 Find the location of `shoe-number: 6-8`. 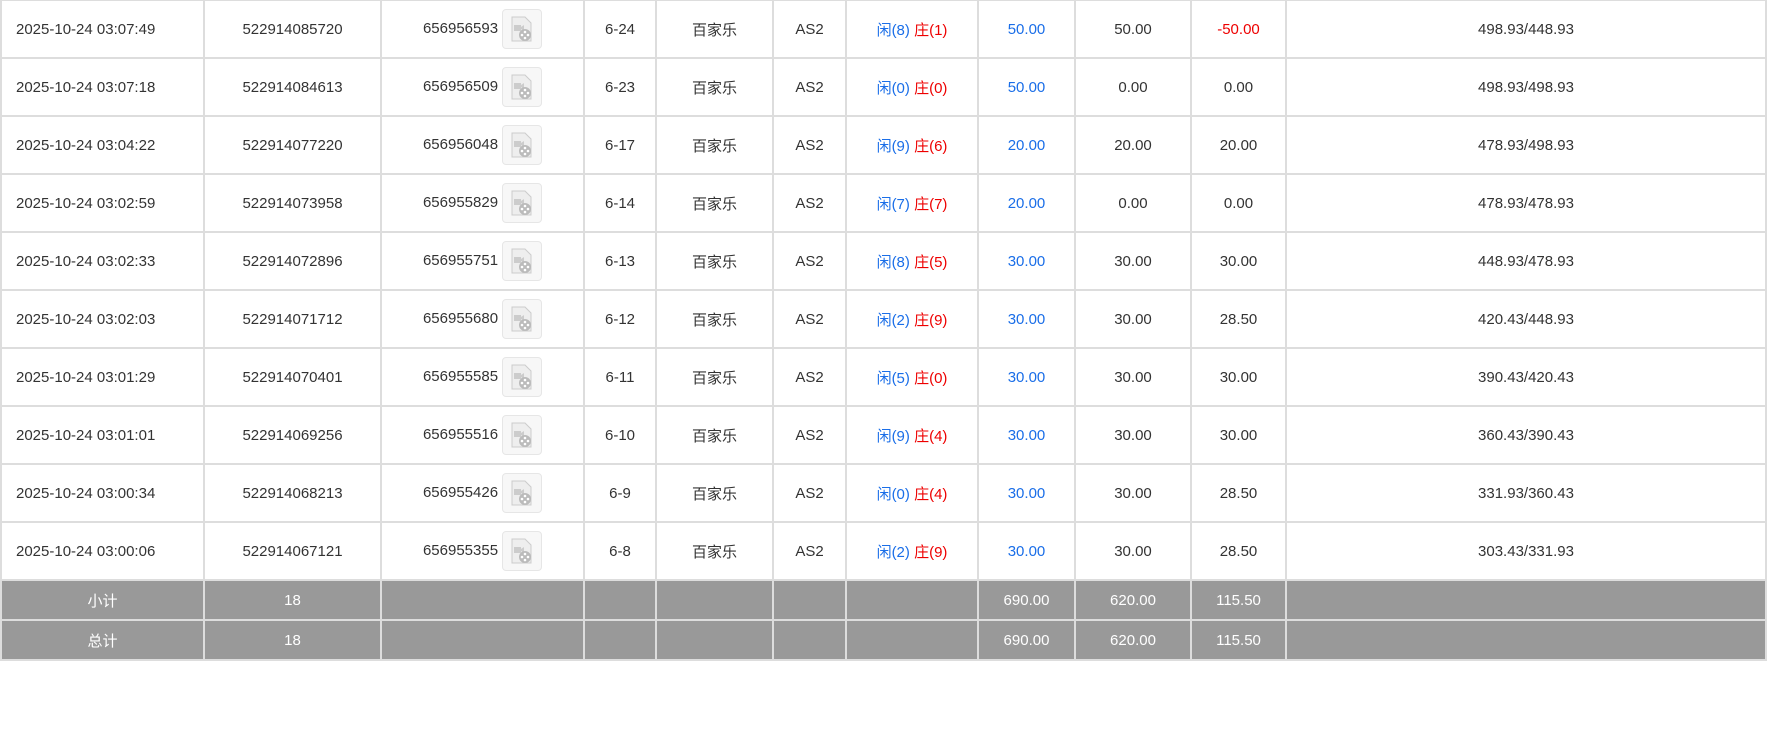

shoe-number: 6-8 is located at coordinates (620, 551).